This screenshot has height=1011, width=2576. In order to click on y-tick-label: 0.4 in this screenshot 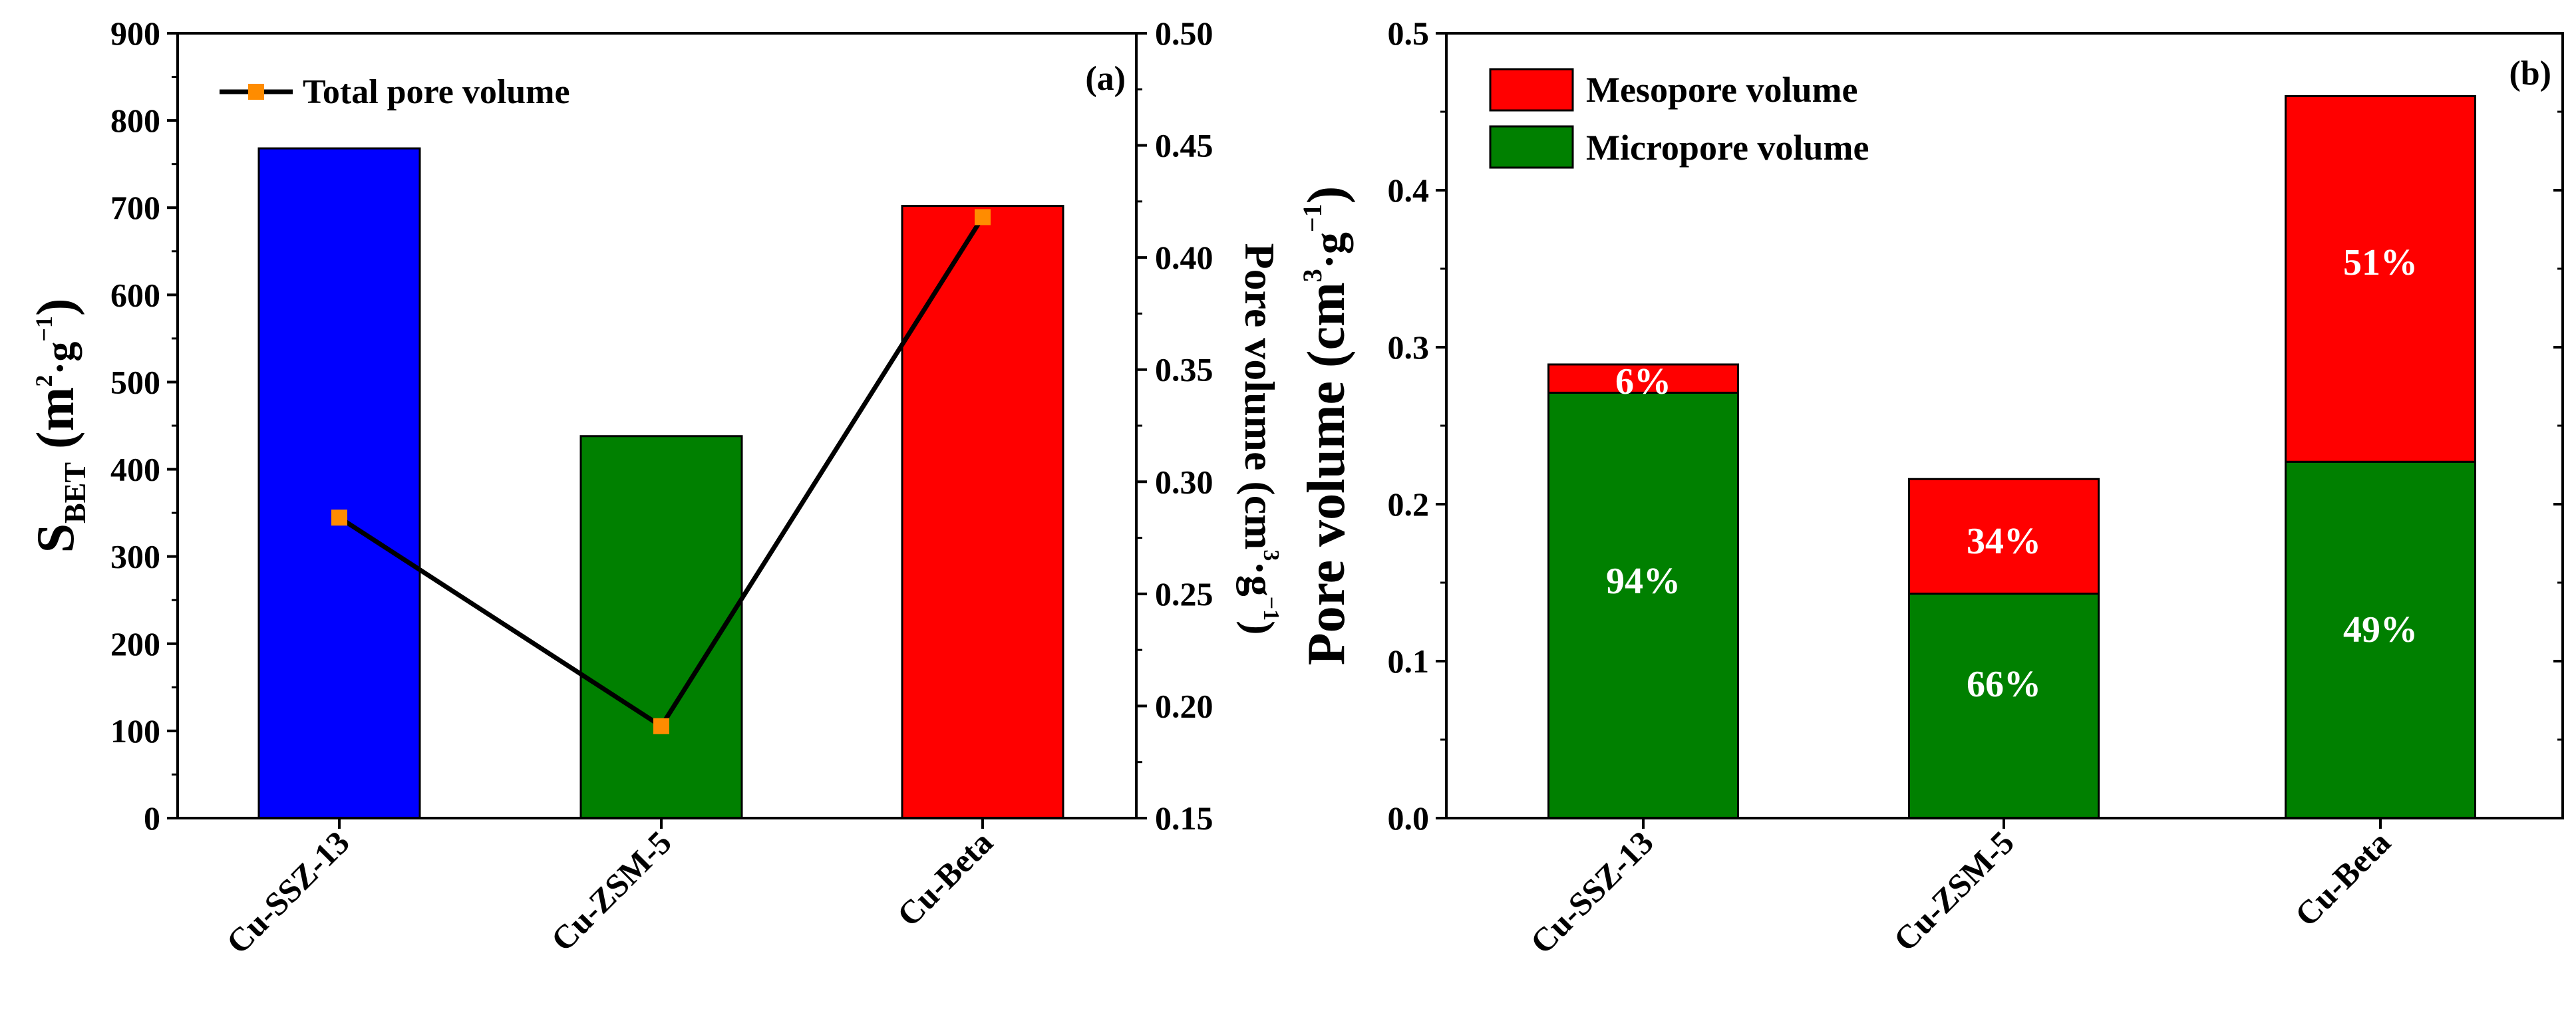, I will do `click(1409, 190)`.